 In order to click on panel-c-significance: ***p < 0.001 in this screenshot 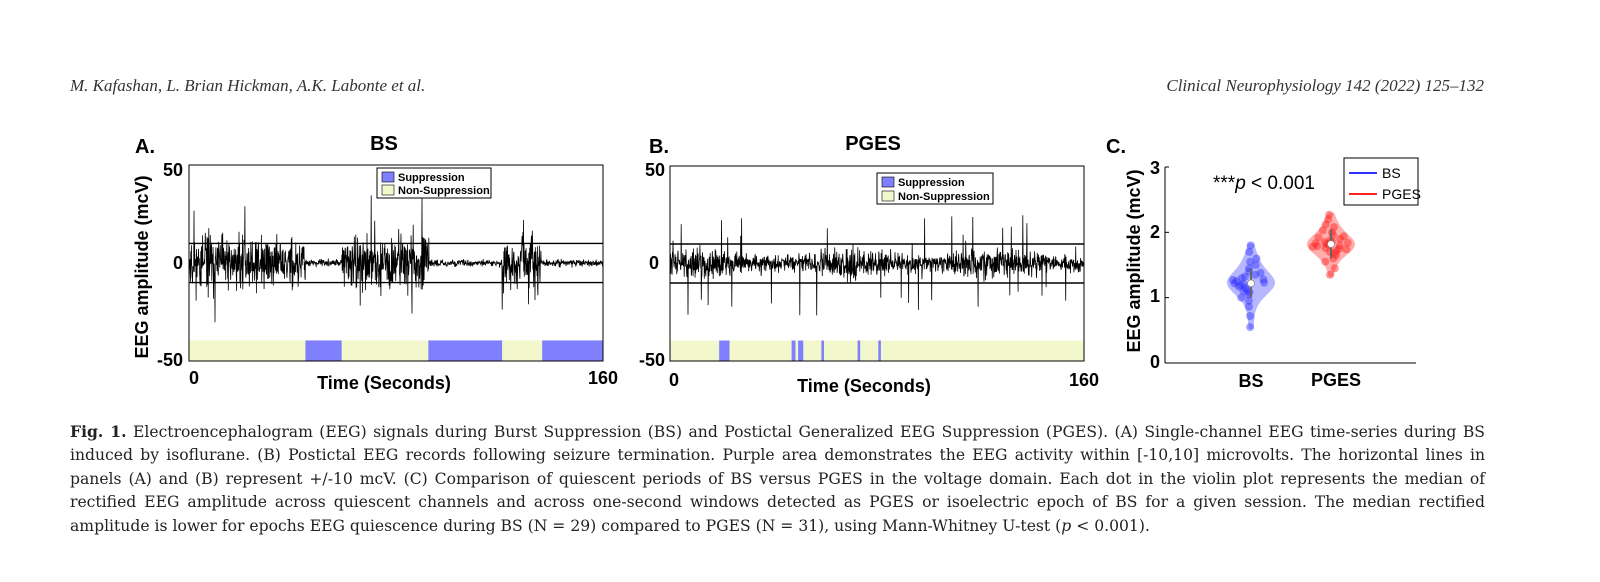, I will do `click(1264, 183)`.